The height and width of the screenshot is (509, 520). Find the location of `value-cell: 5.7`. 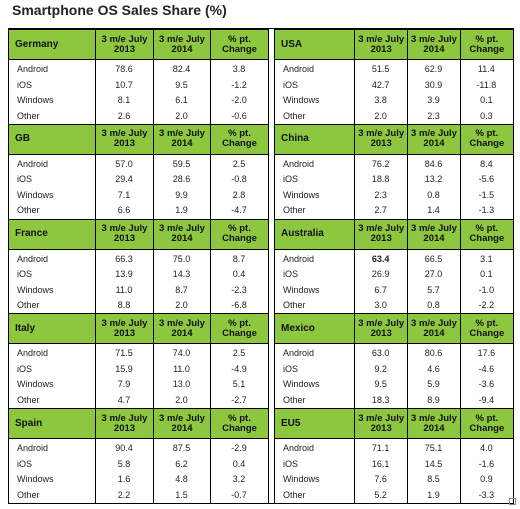

value-cell: 5.7 is located at coordinates (433, 289).